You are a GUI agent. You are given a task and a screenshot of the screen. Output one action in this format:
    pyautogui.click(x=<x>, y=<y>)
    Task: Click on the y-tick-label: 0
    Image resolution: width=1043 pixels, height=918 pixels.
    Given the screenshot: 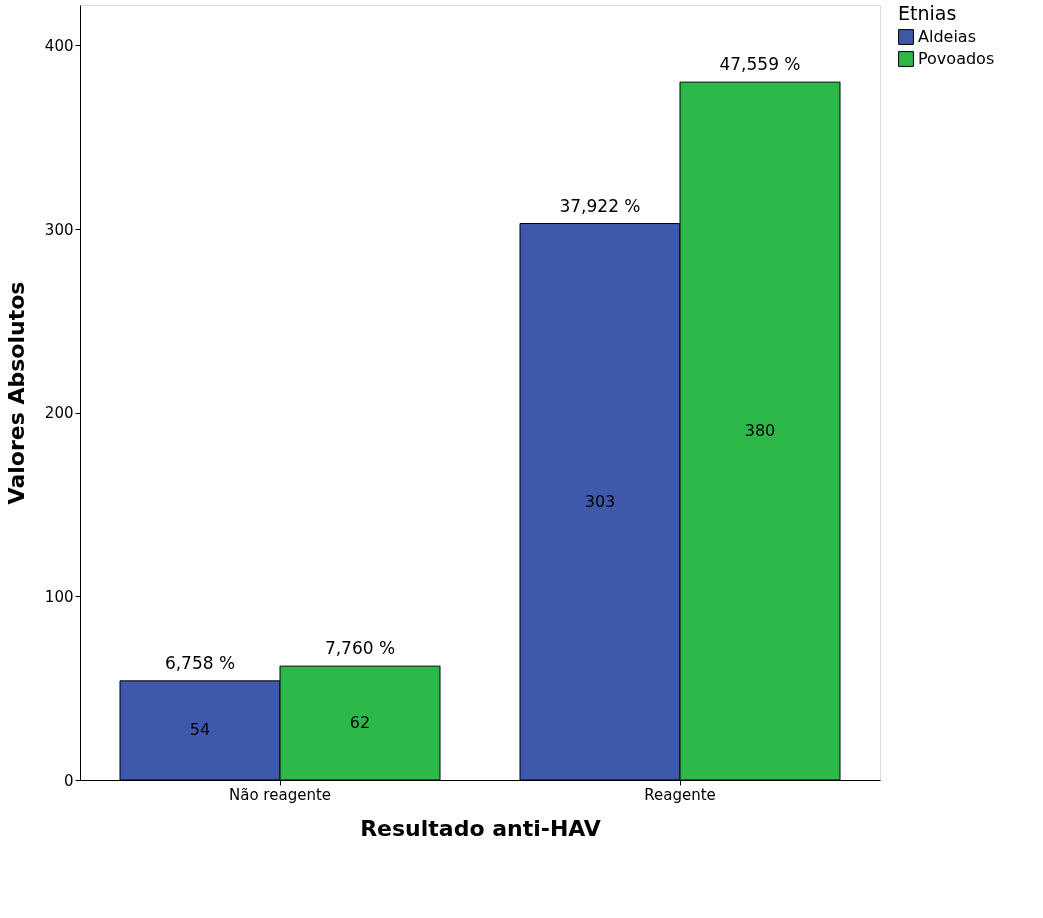 What is the action you would take?
    pyautogui.click(x=68, y=780)
    